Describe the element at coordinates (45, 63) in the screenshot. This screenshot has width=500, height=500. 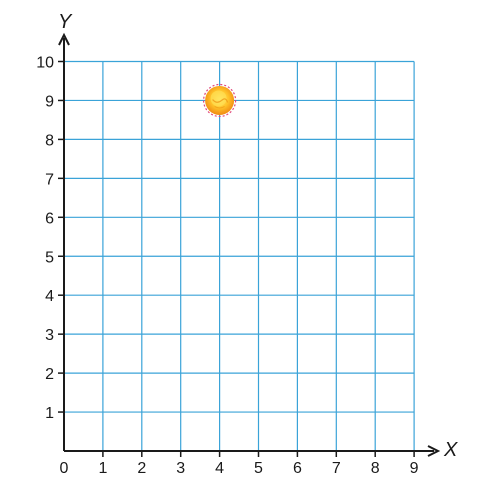
I see `y-tick-label: 10` at that location.